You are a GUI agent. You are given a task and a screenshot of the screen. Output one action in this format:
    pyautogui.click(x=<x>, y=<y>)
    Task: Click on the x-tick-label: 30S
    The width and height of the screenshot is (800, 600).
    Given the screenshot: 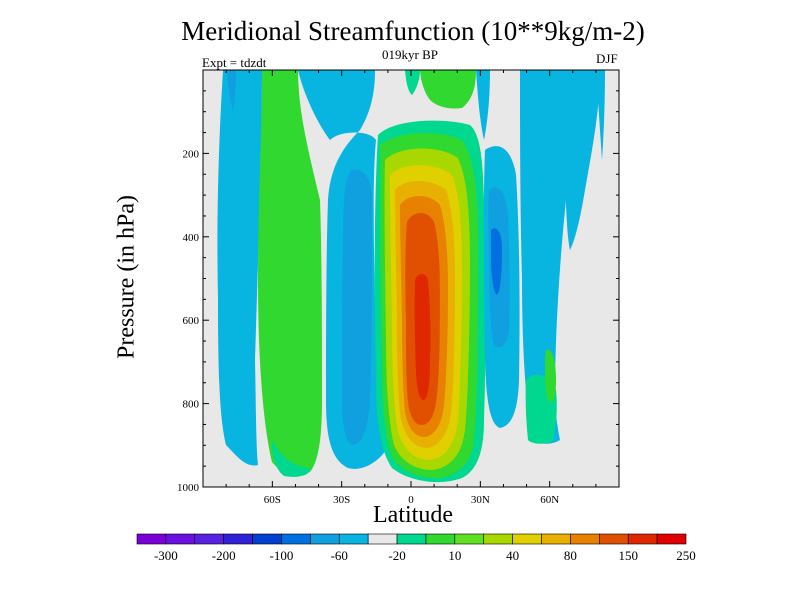 What is the action you would take?
    pyautogui.click(x=341, y=500)
    